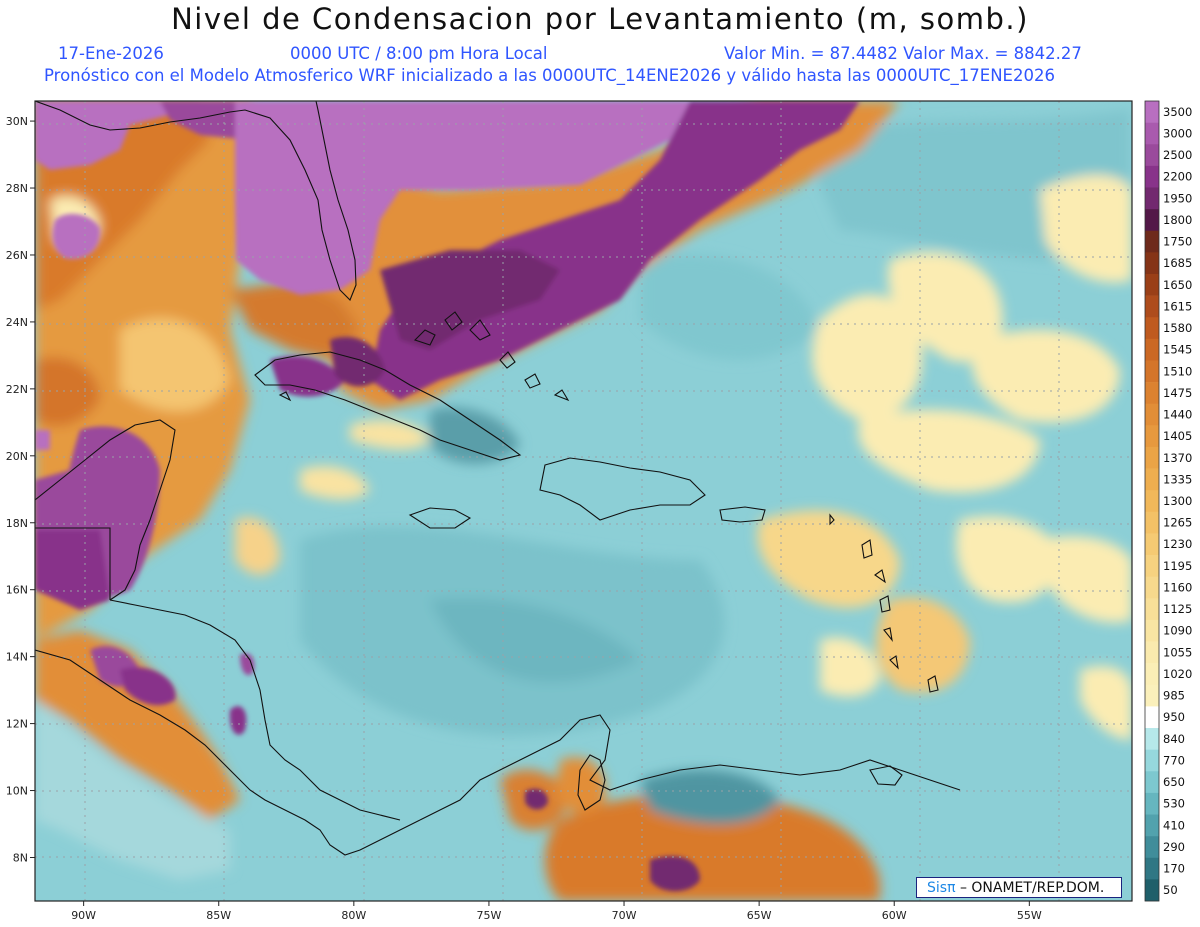  I want to click on colorbar-label: 770, so click(1174, 760).